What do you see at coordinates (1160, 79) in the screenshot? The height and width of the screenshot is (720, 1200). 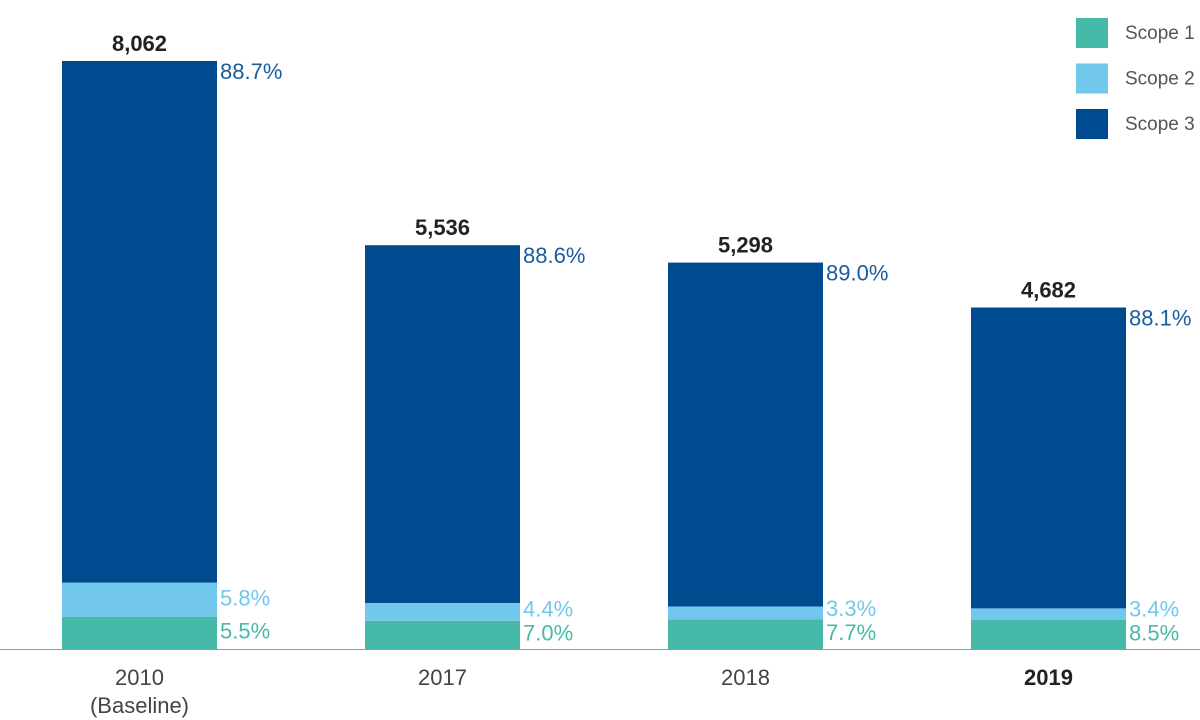 I see `legend-label: Scope 2` at bounding box center [1160, 79].